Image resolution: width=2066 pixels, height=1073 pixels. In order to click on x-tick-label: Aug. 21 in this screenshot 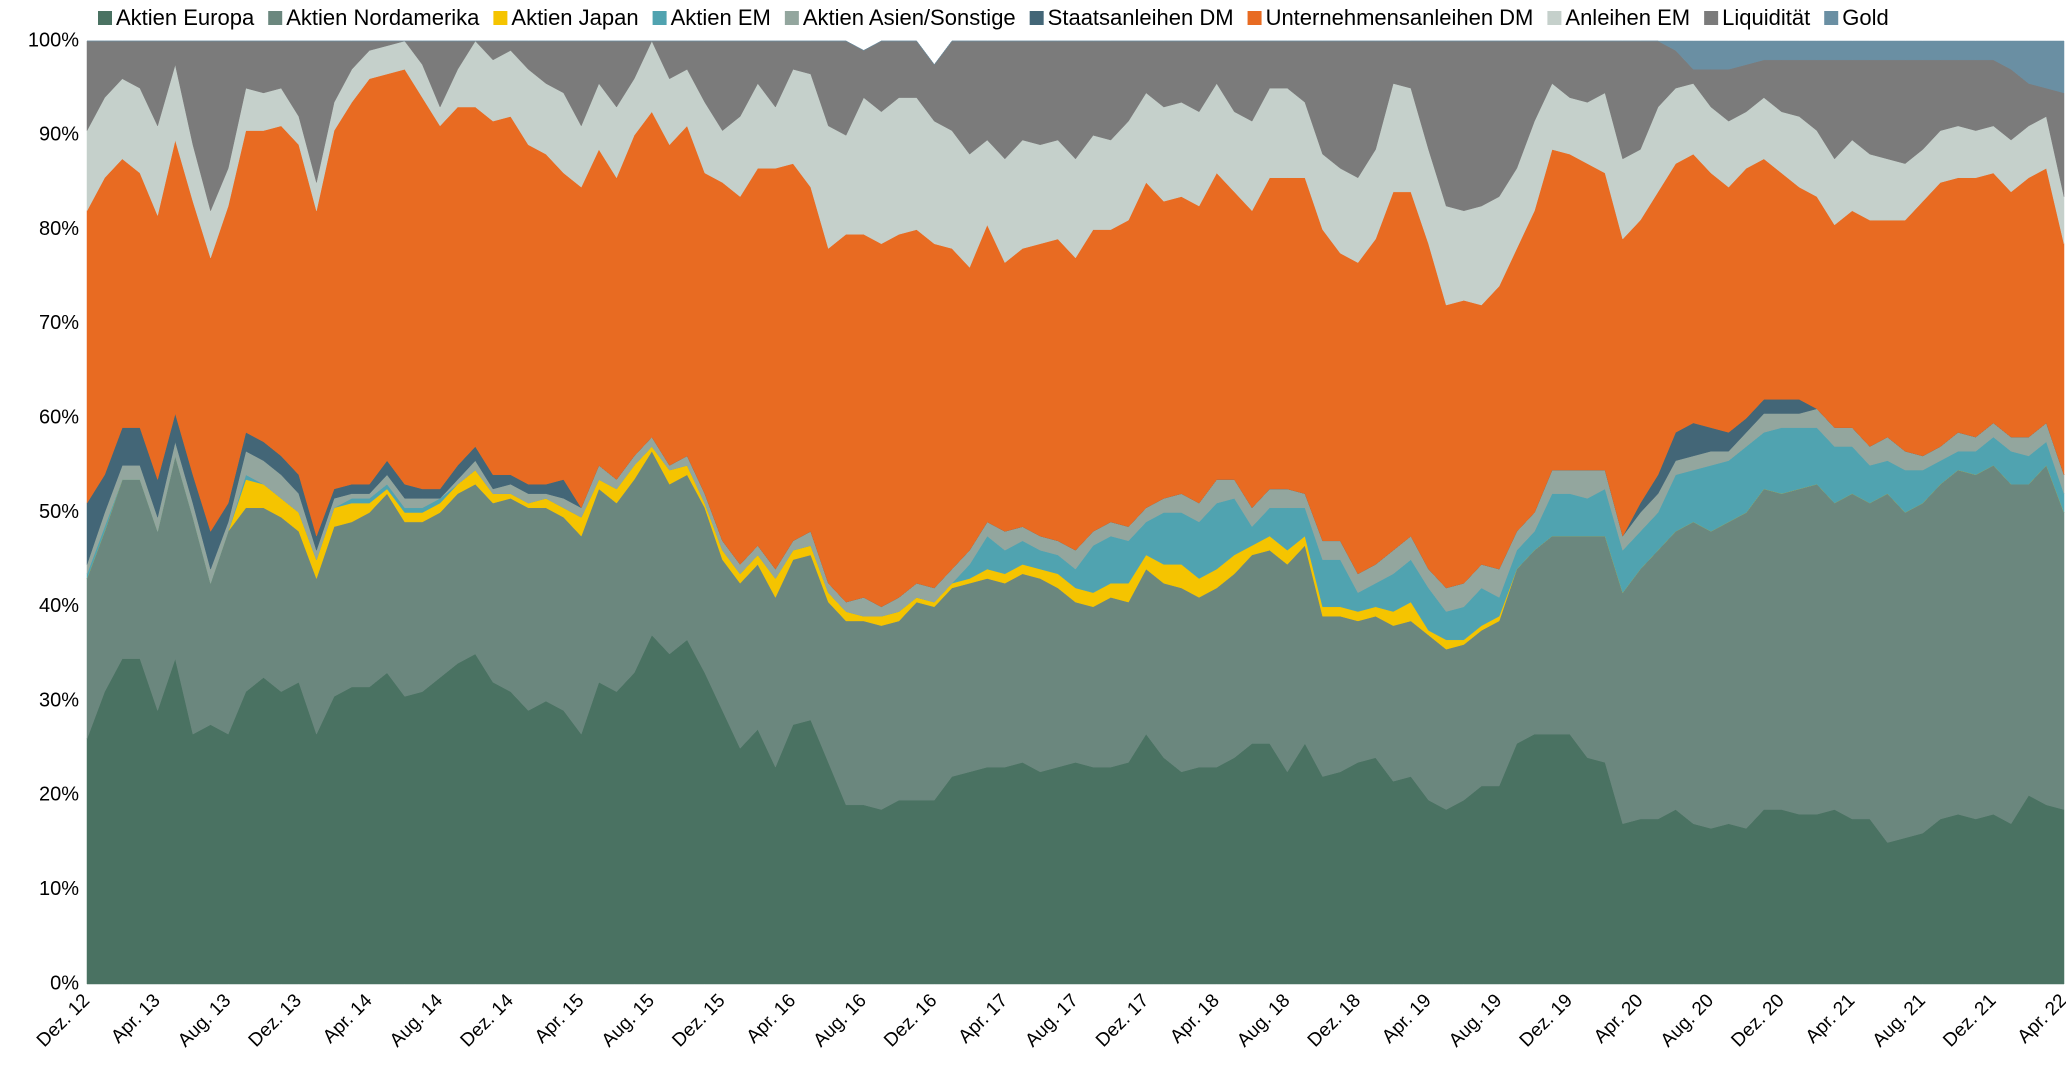, I will do `click(1899, 1020)`.